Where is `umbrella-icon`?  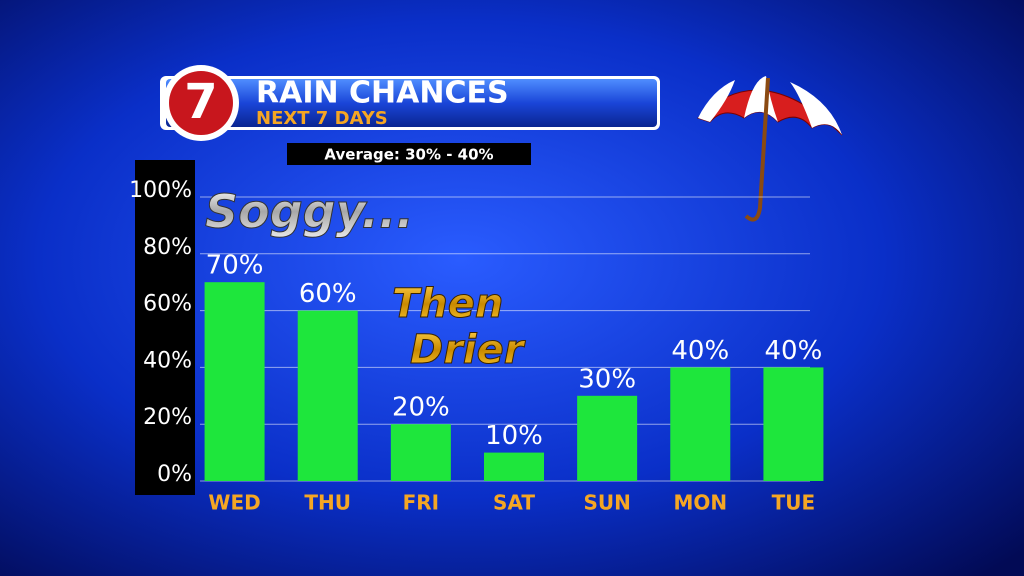 umbrella-icon is located at coordinates (770, 149).